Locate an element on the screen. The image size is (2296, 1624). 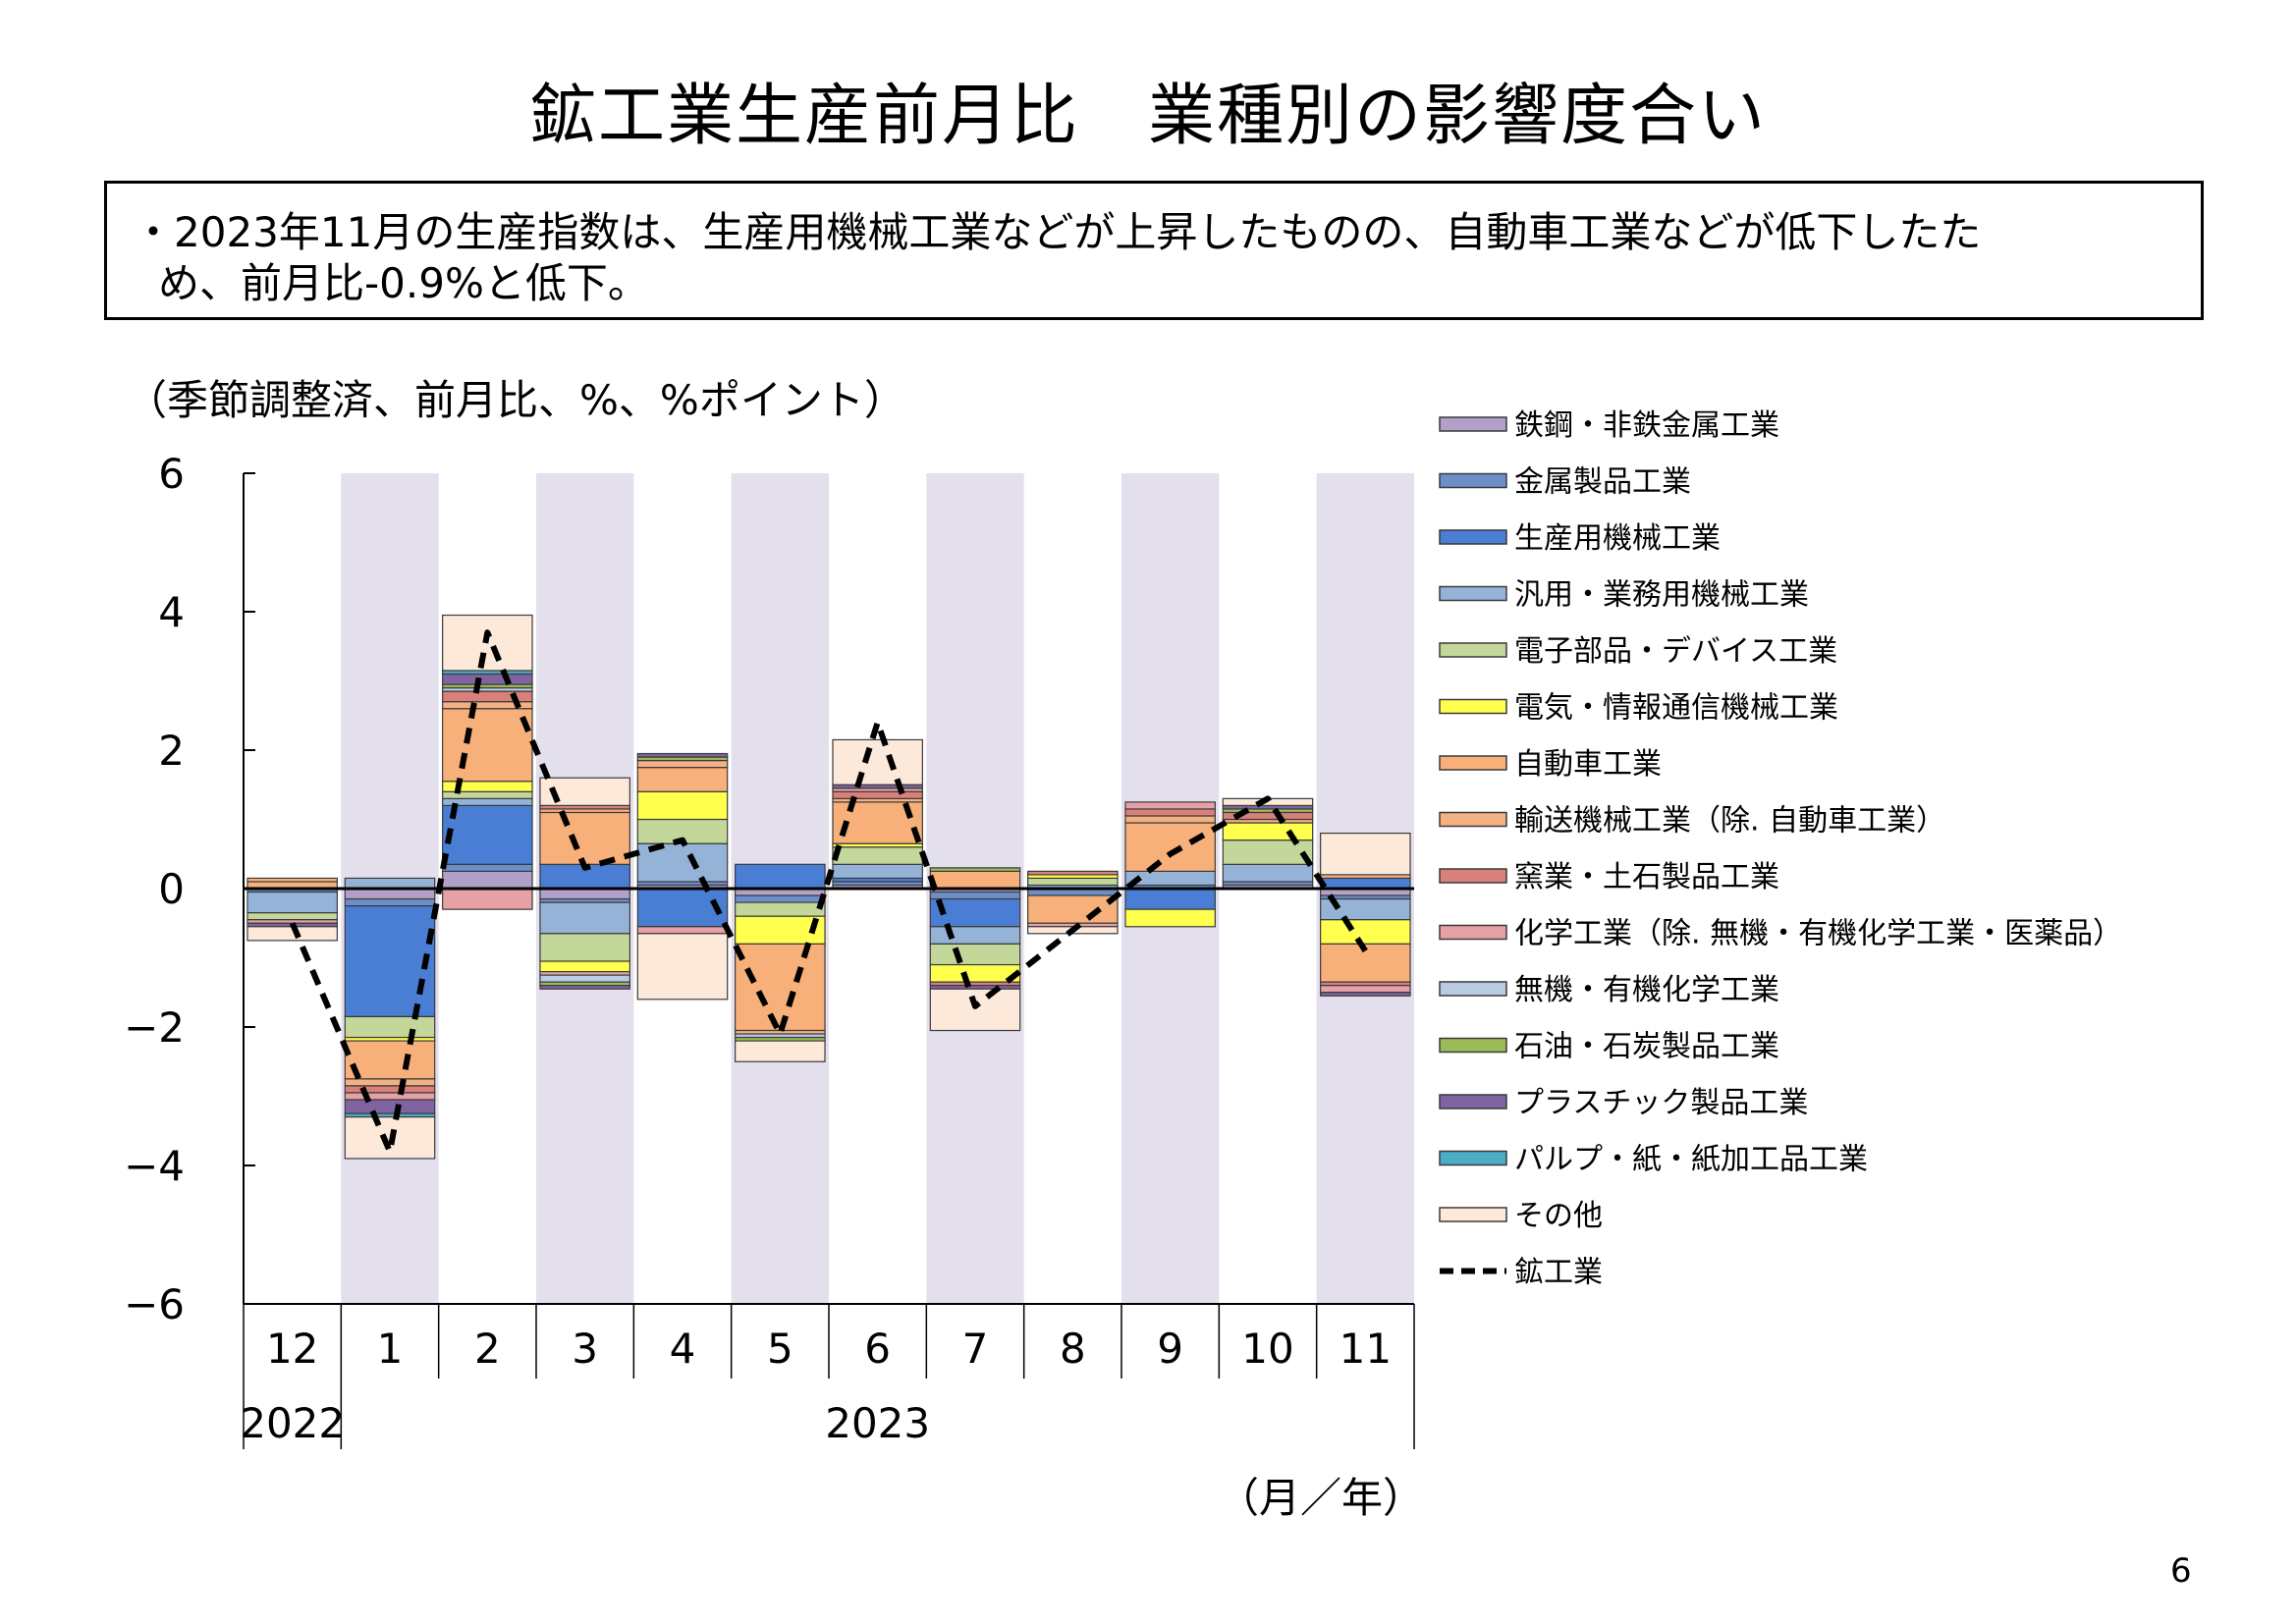
x-tick-label: 7 is located at coordinates (975, 1349).